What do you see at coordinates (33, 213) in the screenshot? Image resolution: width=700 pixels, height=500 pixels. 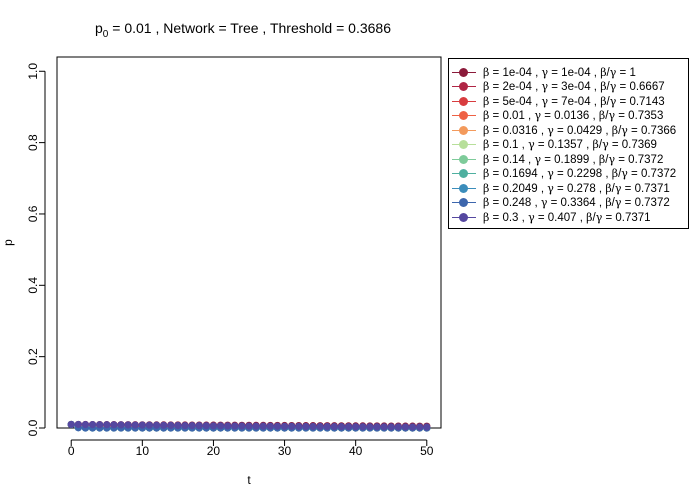 I see `y-tick-label: 0.6` at bounding box center [33, 213].